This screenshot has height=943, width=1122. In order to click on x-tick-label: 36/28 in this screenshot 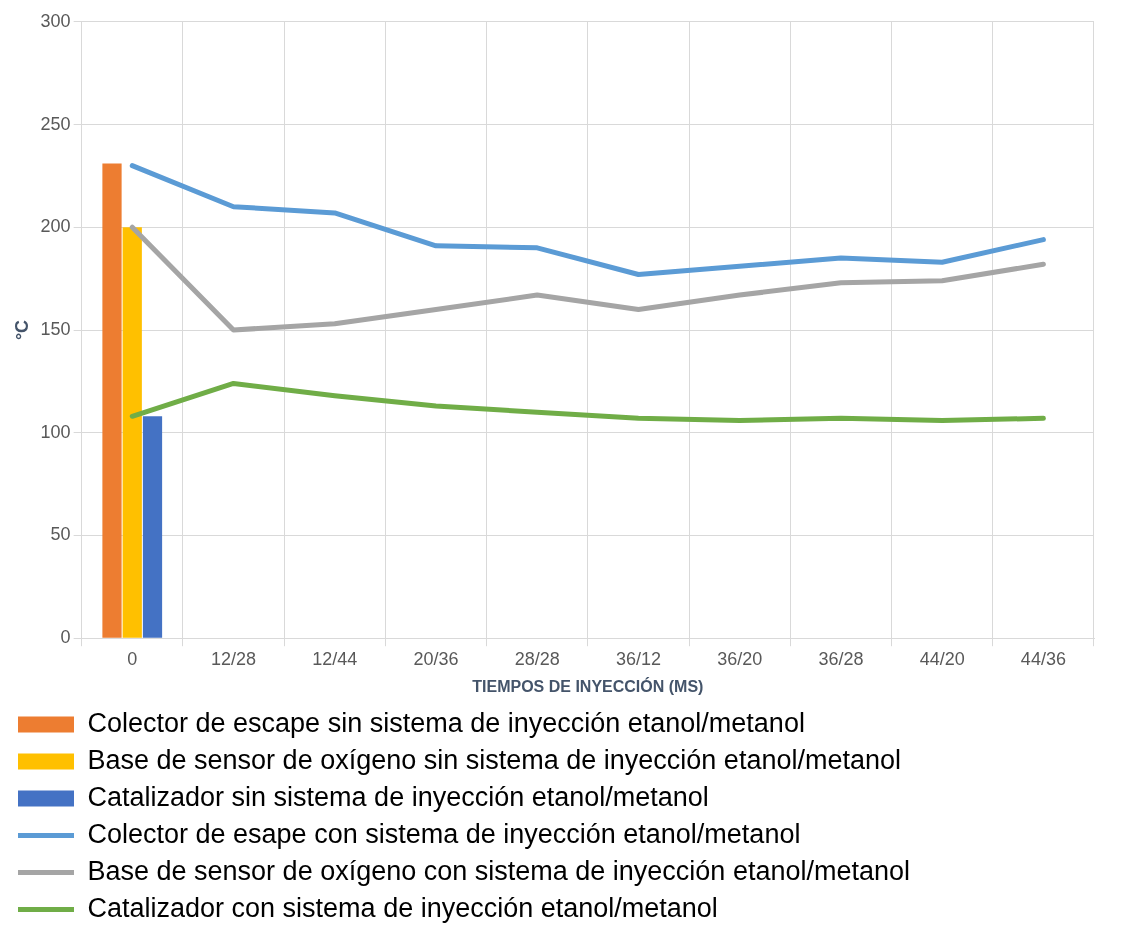, I will do `click(841, 658)`.